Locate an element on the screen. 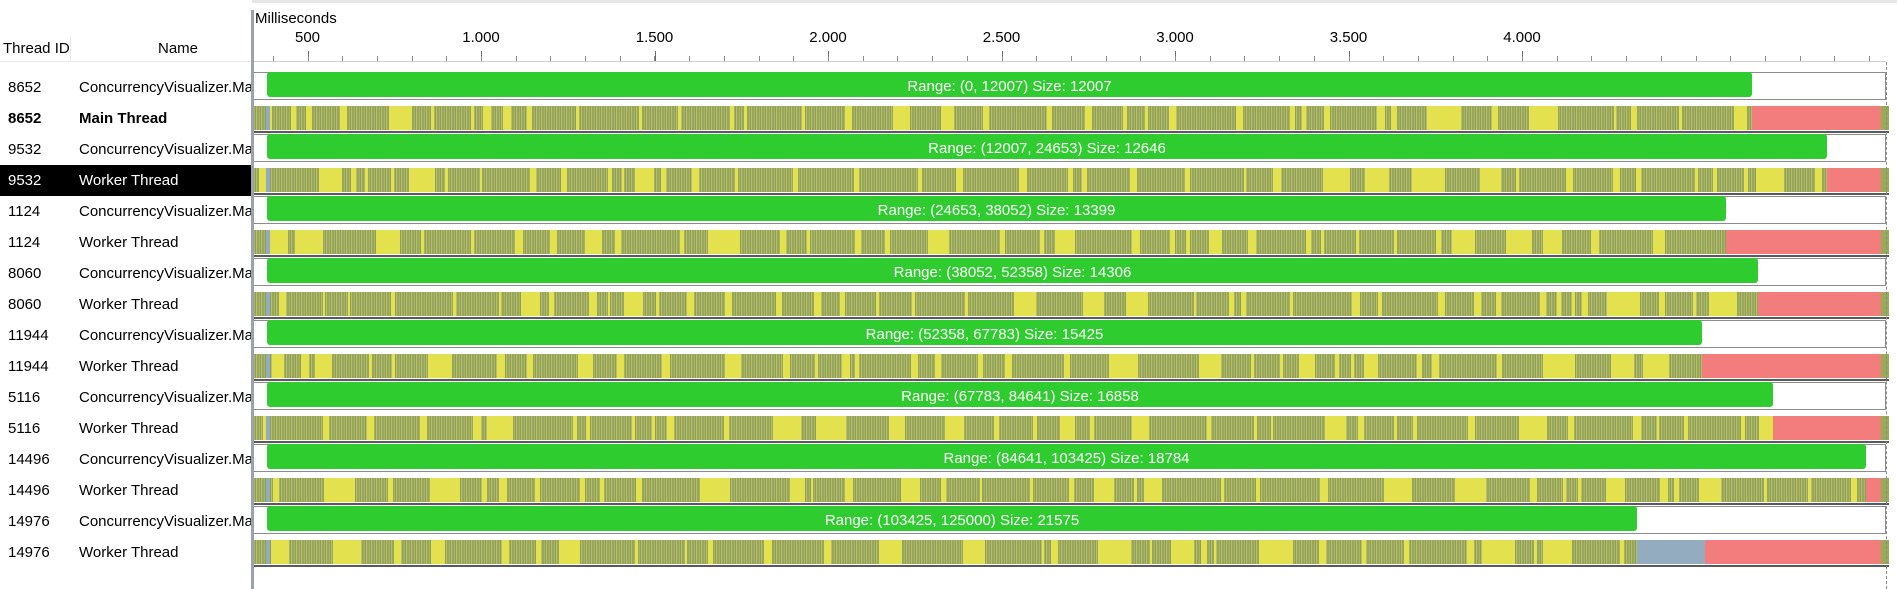 Image resolution: width=1897 pixels, height=589 pixels. range-bar: Range: (103425, 125000) Size: 21575 is located at coordinates (952, 518).